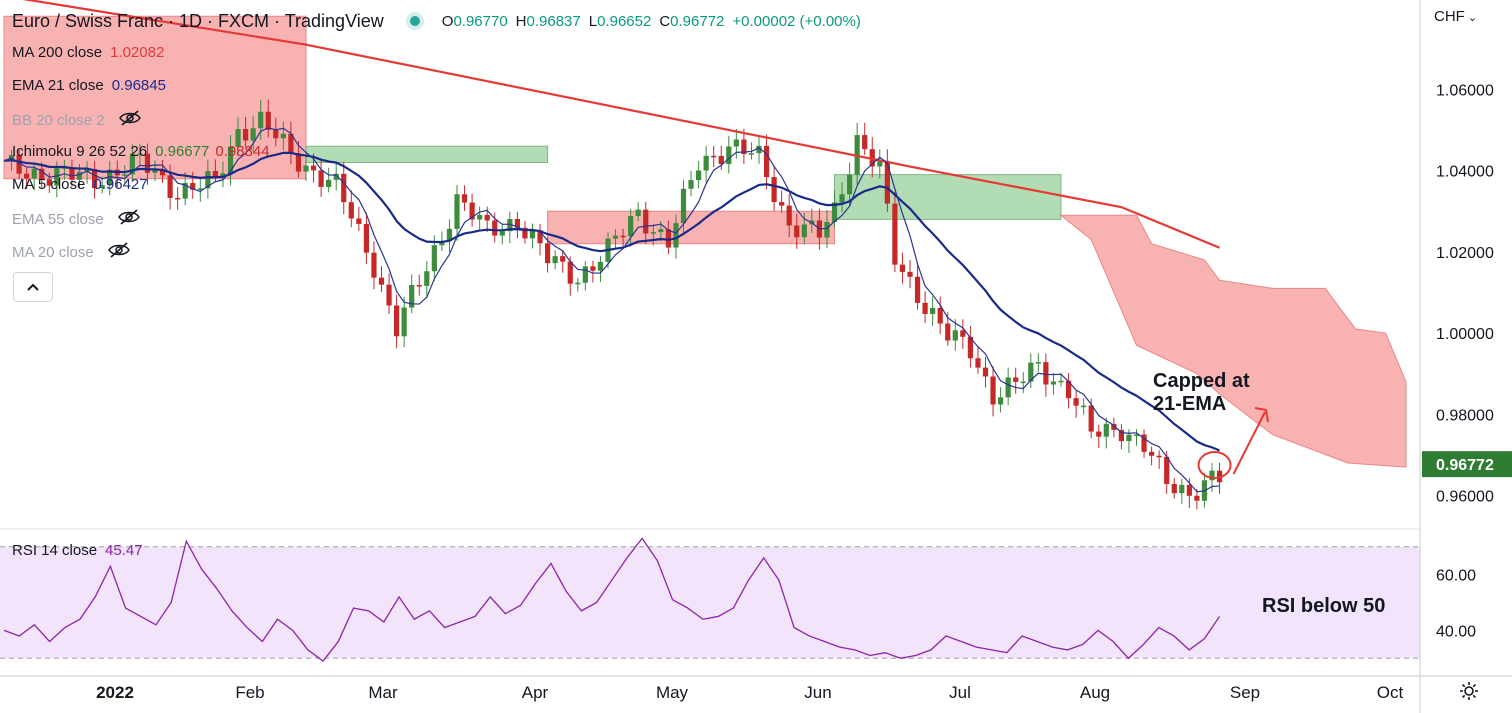 The width and height of the screenshot is (1512, 713). I want to click on indicator-legend-item: BB 20 close 2, so click(76, 120).